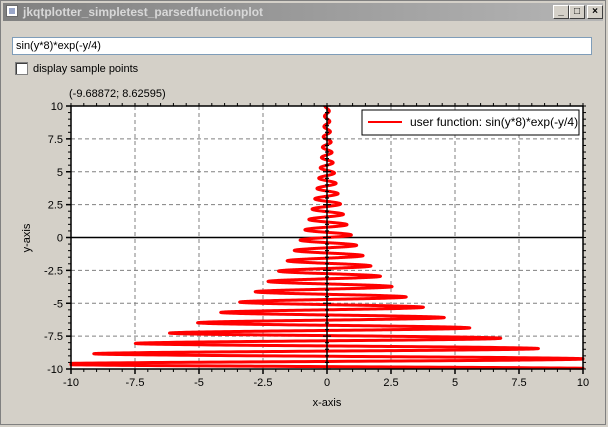 Image resolution: width=608 pixels, height=427 pixels. Describe the element at coordinates (12, 11) in the screenshot. I see `app-icon` at that location.